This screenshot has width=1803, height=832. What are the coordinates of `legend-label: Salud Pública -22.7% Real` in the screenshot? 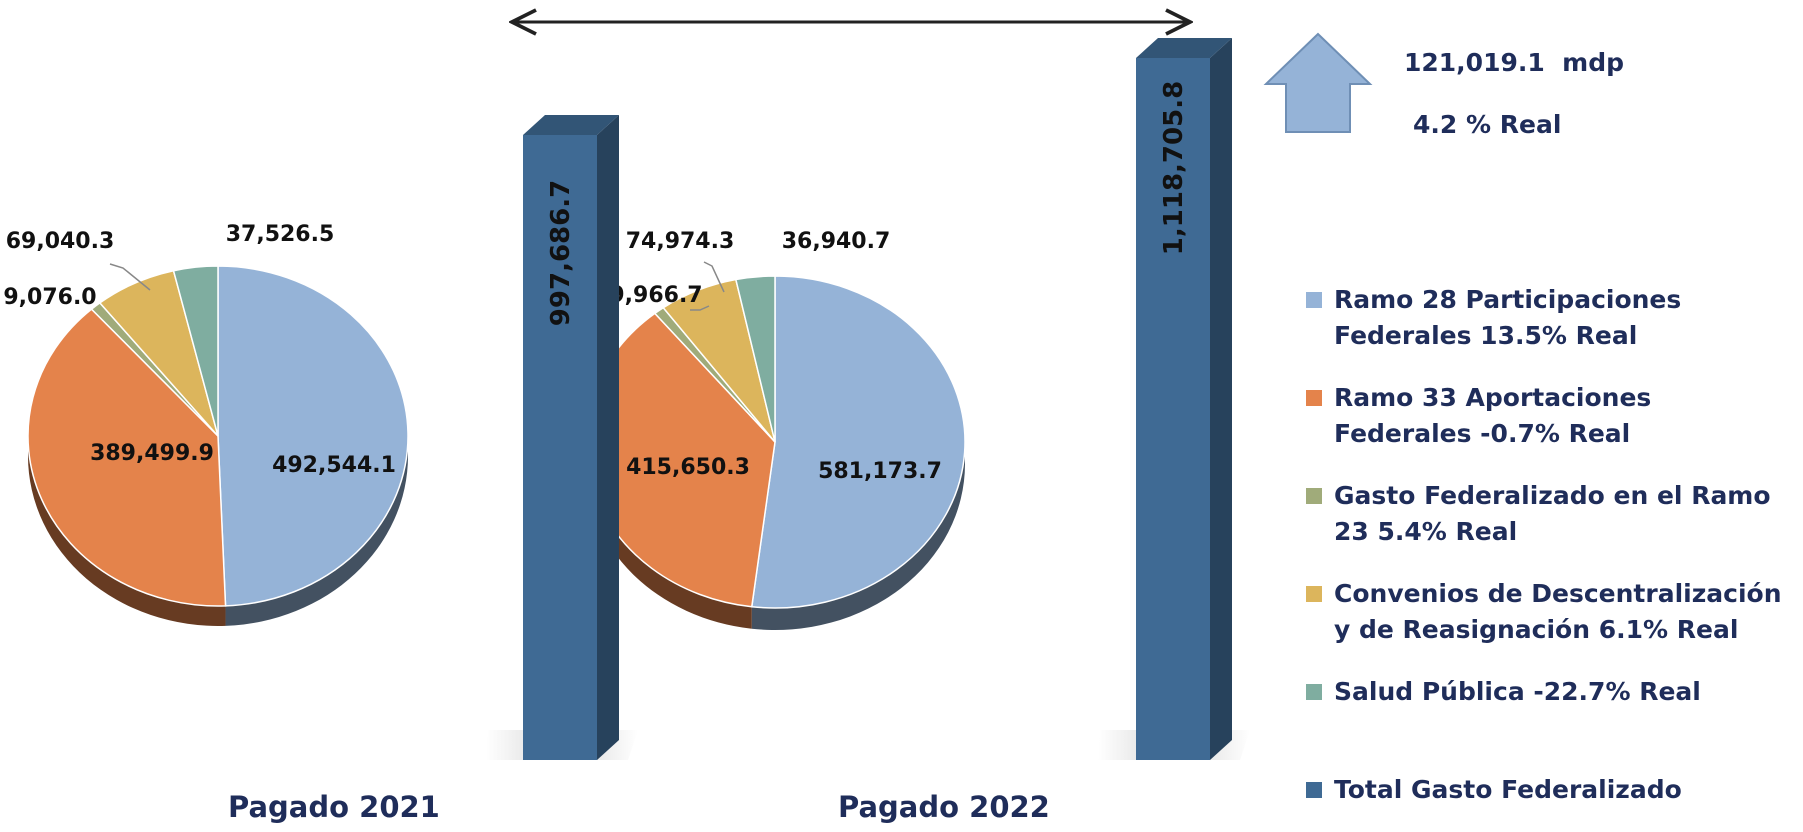 It's located at (1517, 691).